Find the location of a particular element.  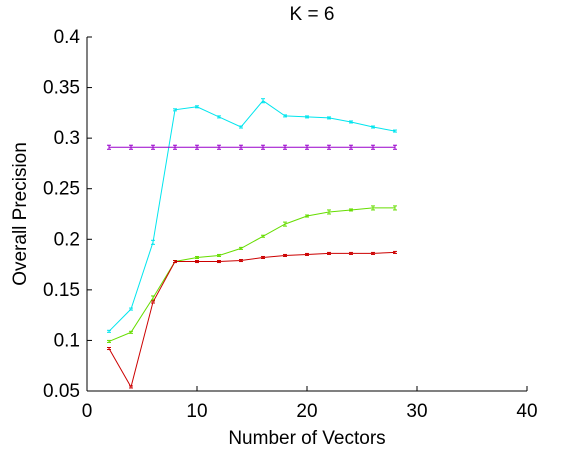

y-tick-label: 0.2 is located at coordinates (67, 239).